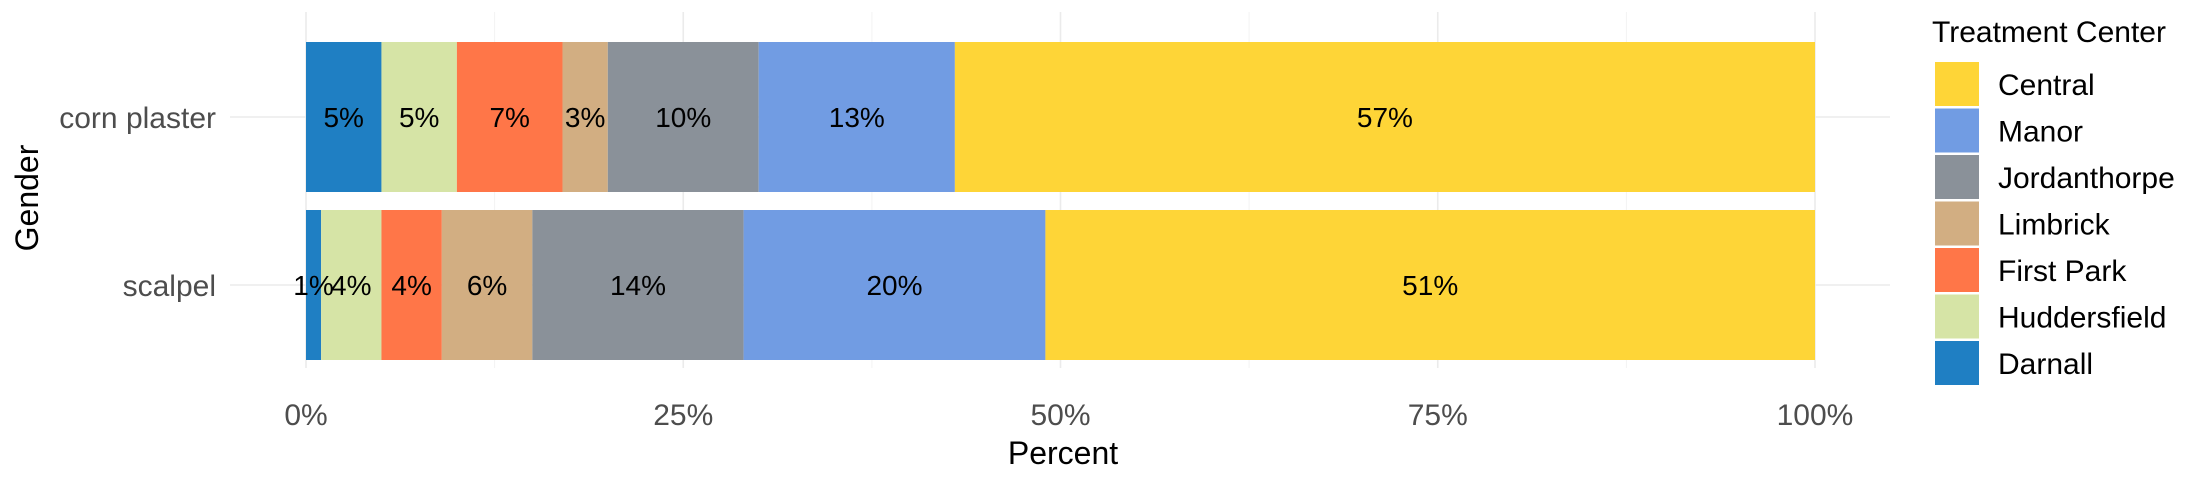  What do you see at coordinates (1957, 363) in the screenshot?
I see `legend-key-darnall` at bounding box center [1957, 363].